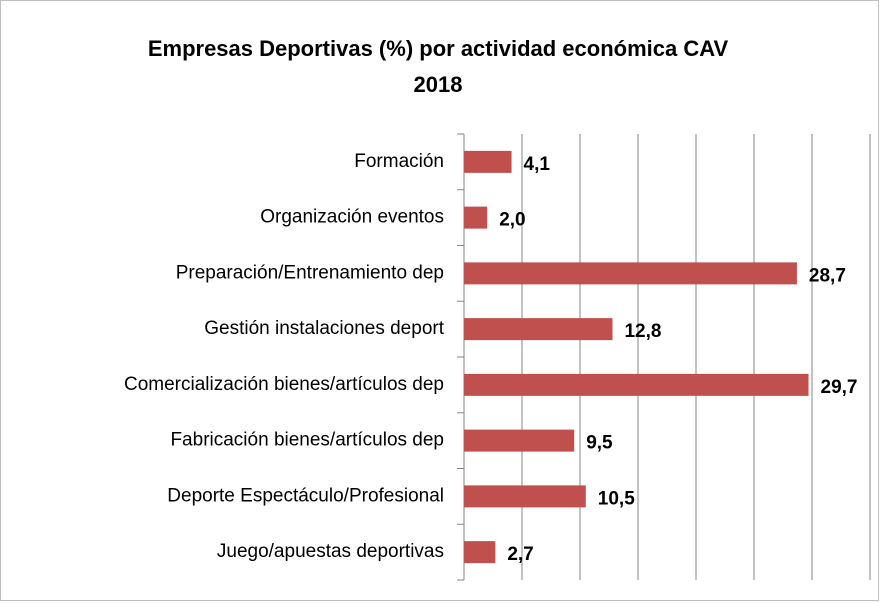 Image resolution: width=881 pixels, height=603 pixels. Describe the element at coordinates (520, 554) in the screenshot. I see `data-label: 2,7` at that location.